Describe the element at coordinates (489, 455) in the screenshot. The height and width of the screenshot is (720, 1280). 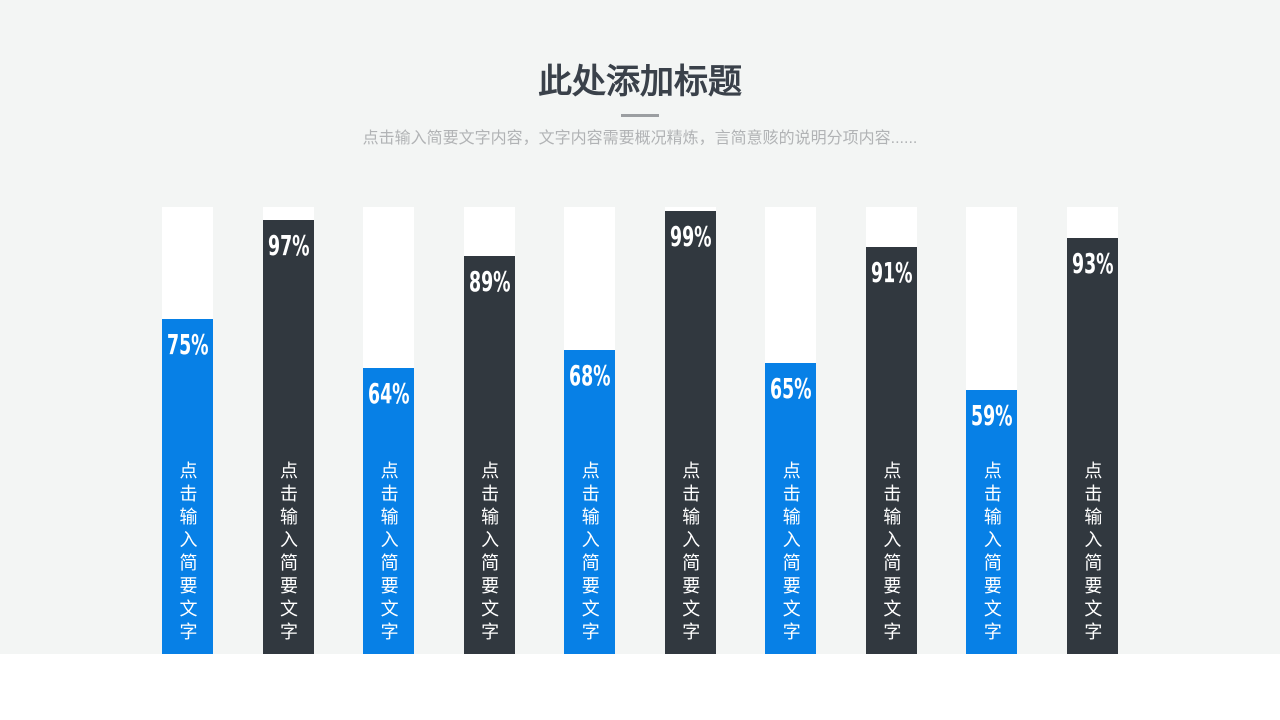
I see `bar-fill: 89%` at that location.